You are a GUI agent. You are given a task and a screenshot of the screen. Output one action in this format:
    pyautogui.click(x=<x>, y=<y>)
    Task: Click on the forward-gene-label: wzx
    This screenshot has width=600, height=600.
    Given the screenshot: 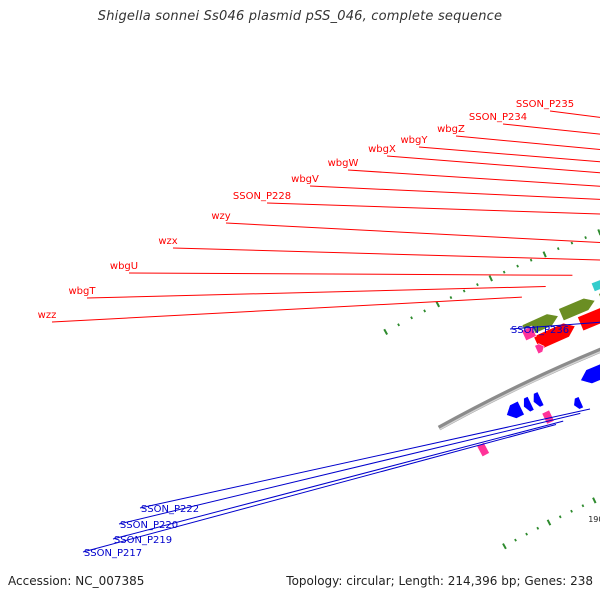 What is the action you would take?
    pyautogui.click(x=167, y=241)
    